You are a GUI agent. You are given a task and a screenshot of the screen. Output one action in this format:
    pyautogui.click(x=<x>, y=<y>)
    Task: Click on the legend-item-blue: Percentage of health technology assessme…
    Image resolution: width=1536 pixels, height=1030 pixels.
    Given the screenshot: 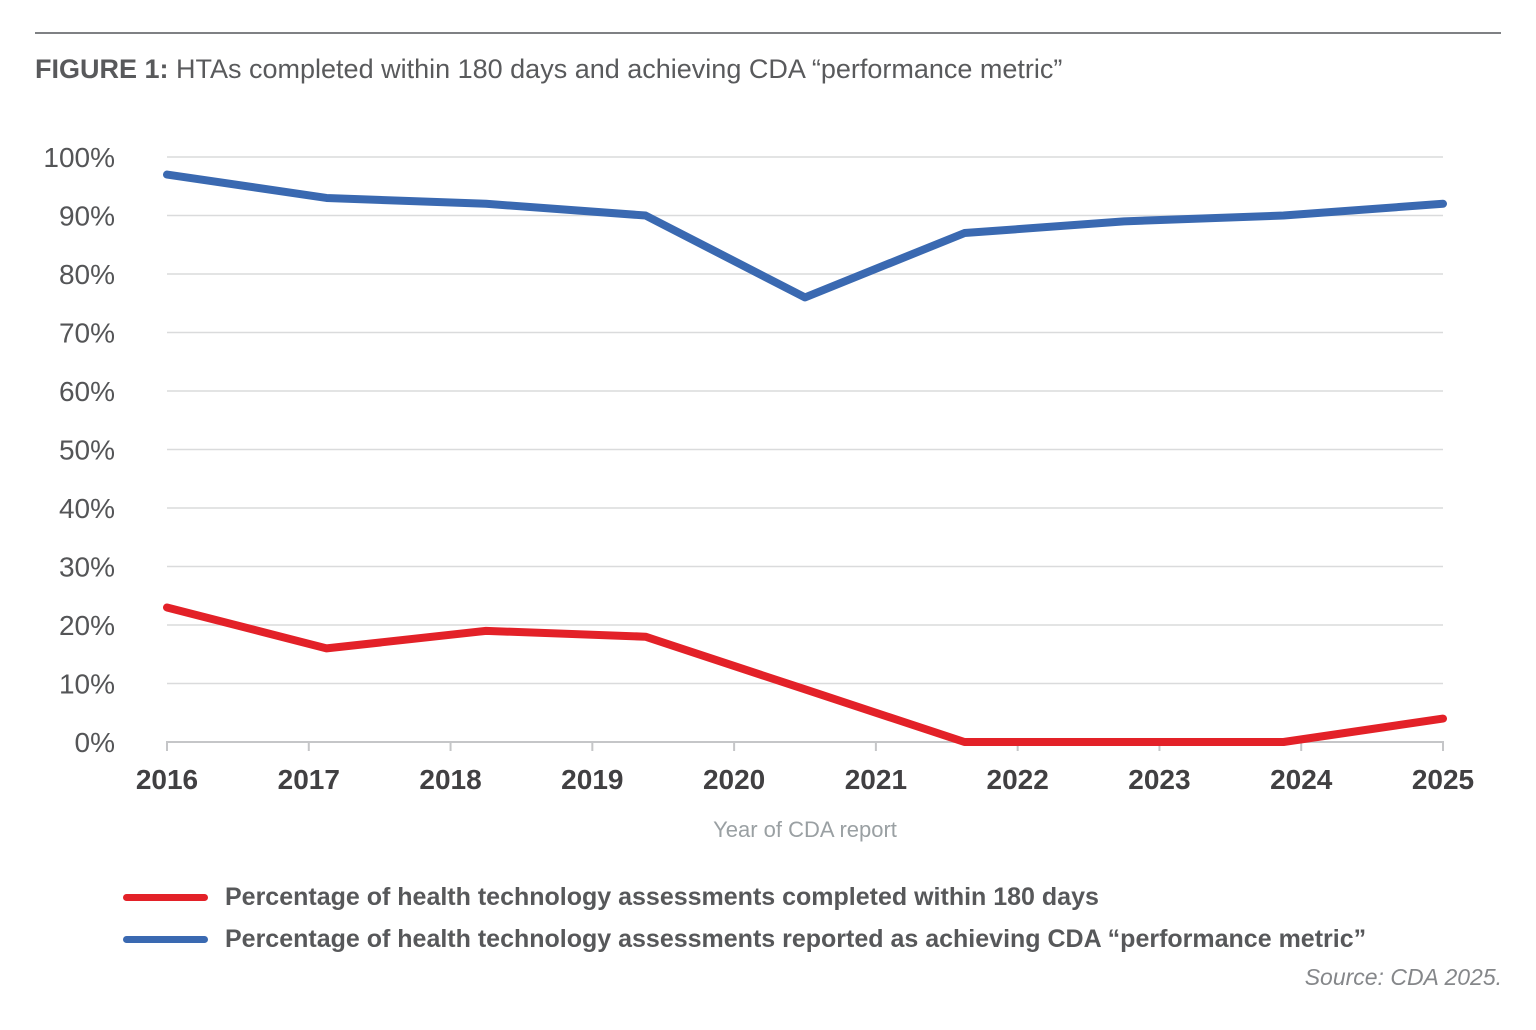 What is the action you would take?
    pyautogui.click(x=745, y=938)
    